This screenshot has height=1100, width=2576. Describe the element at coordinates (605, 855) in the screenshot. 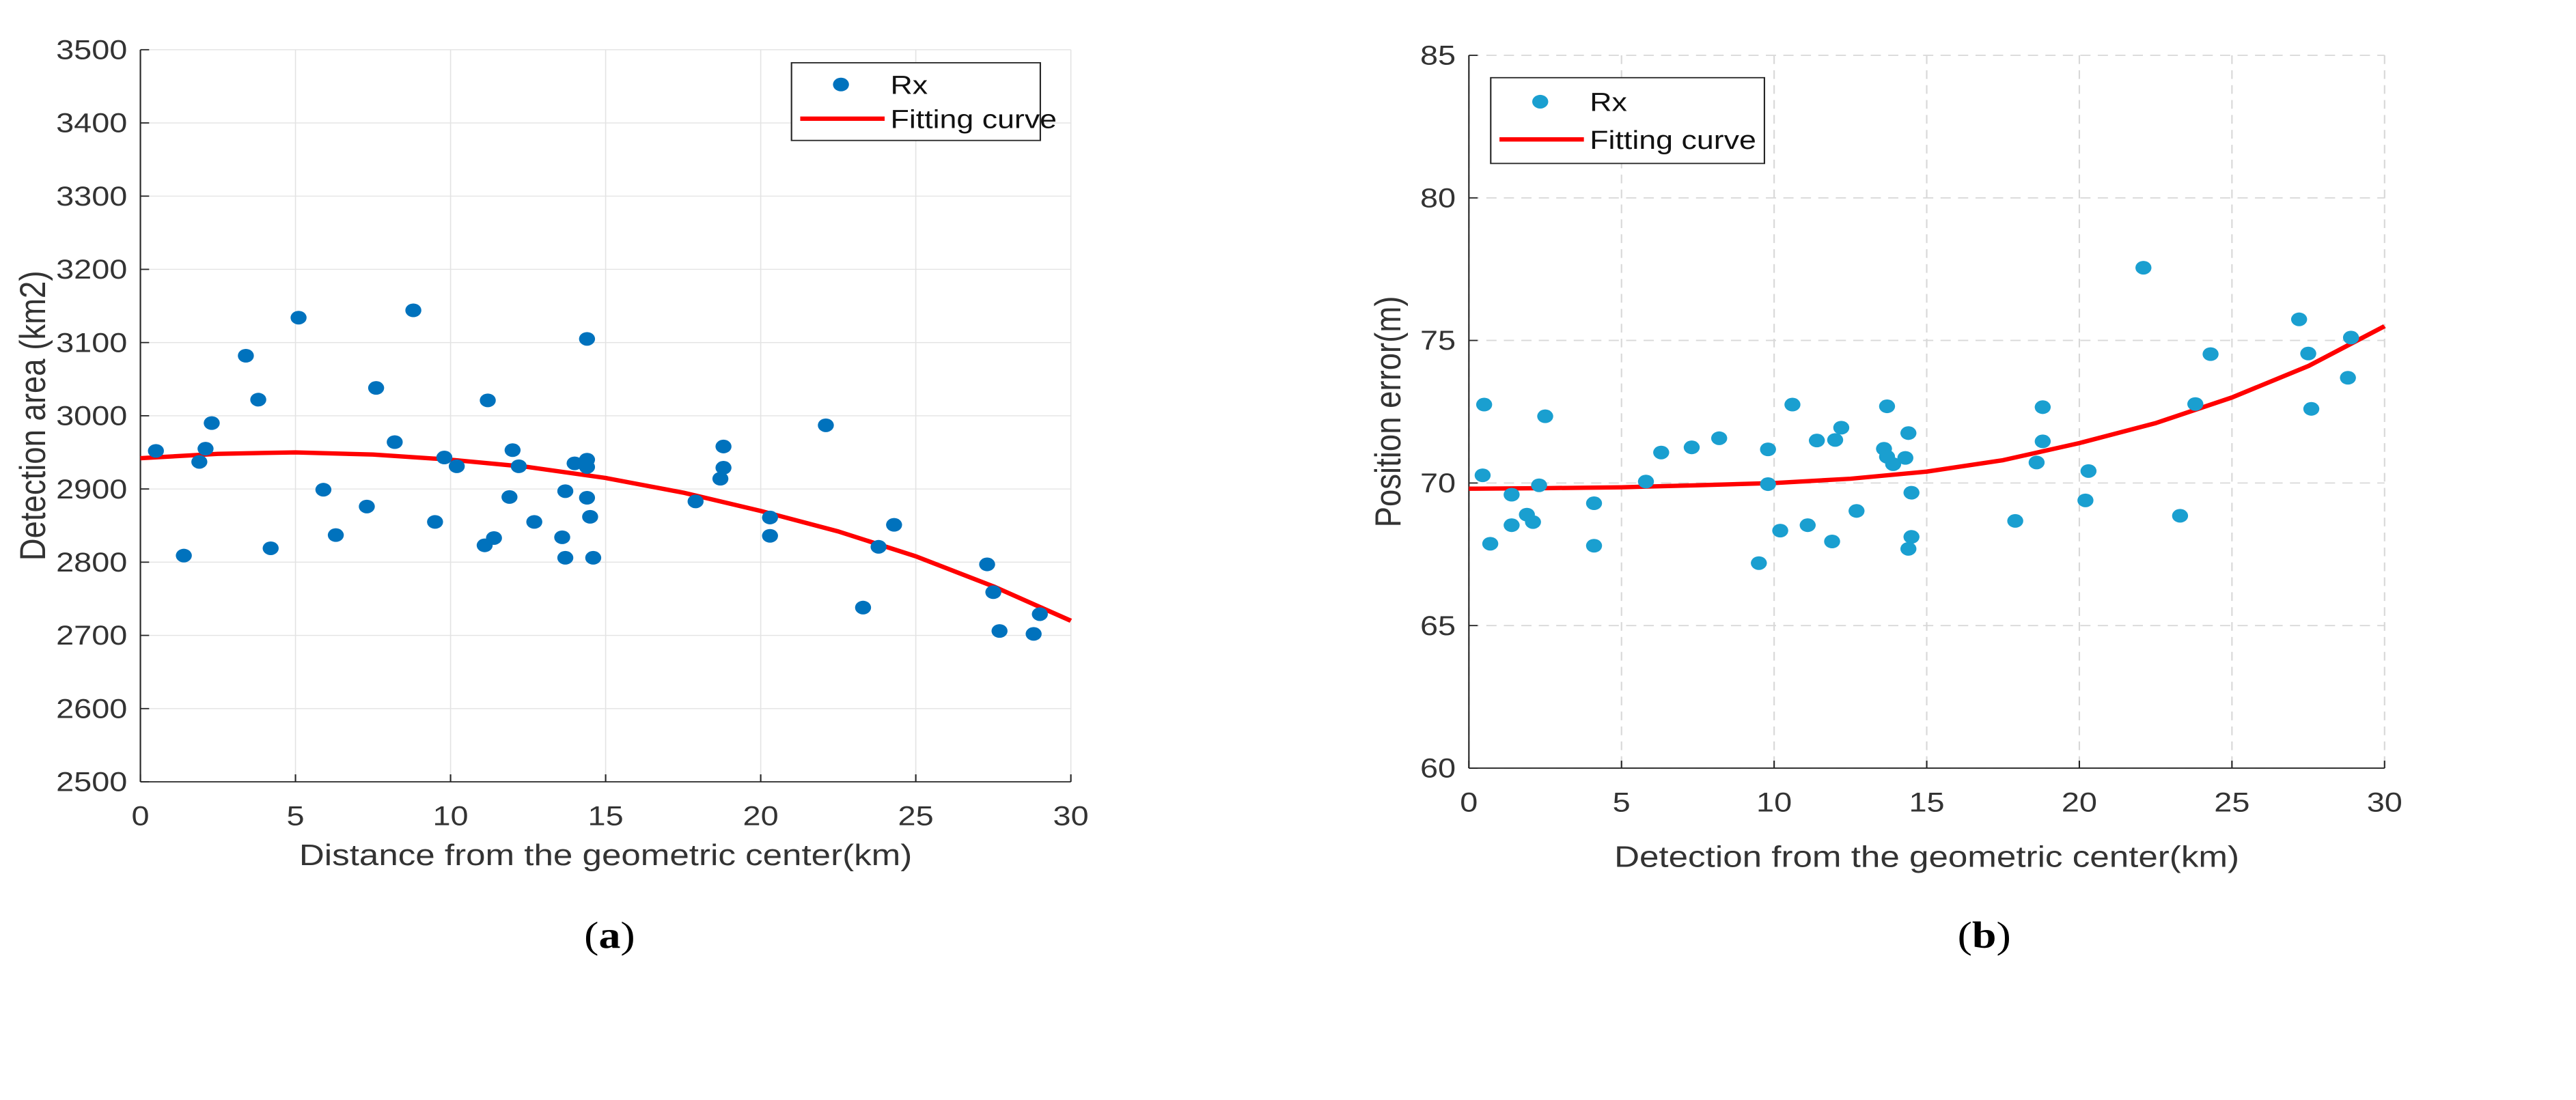

I see `x-axis-label: Distance from the geometric center(km)` at that location.